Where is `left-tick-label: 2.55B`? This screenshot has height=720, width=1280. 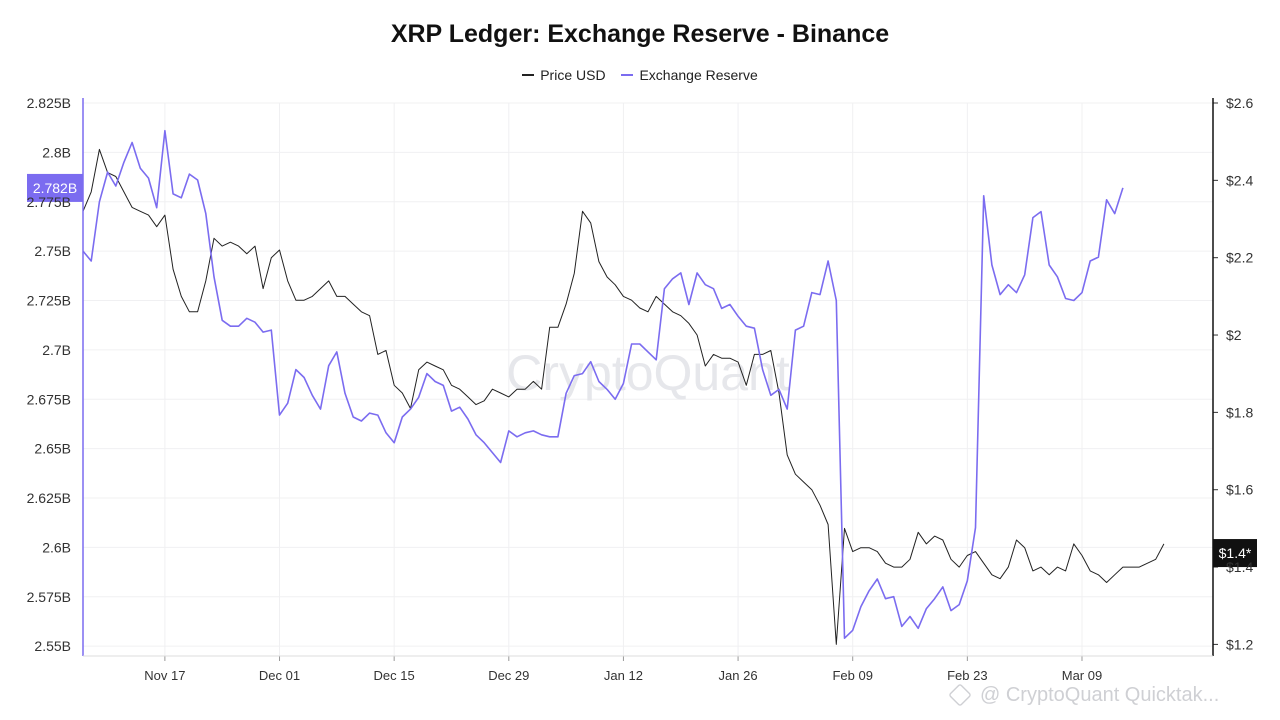 left-tick-label: 2.55B is located at coordinates (52, 646).